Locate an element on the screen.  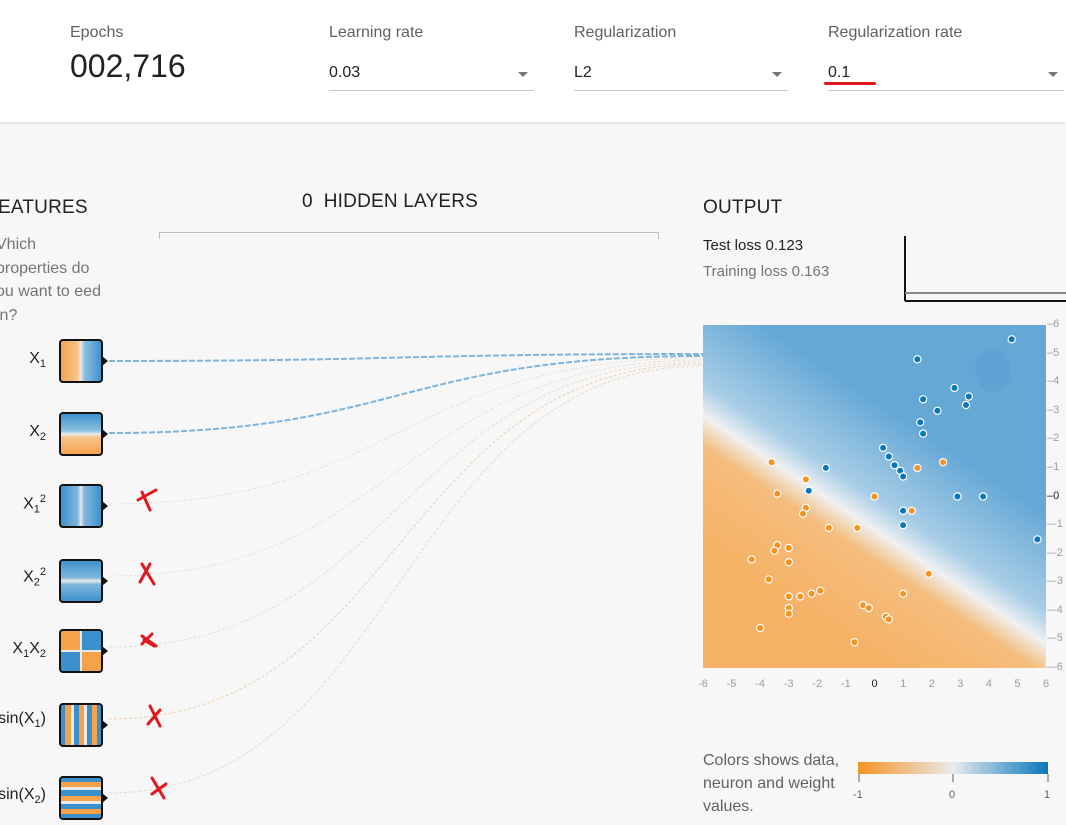
y-tick-label: –1 is located at coordinates (1053, 466).